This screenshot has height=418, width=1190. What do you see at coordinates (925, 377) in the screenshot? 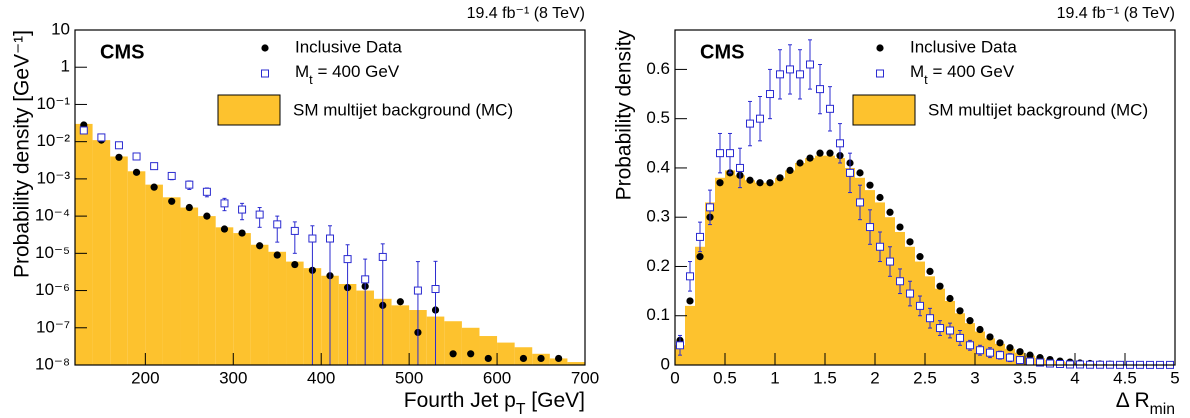
I see `x-tick-label: 2.5` at bounding box center [925, 377].